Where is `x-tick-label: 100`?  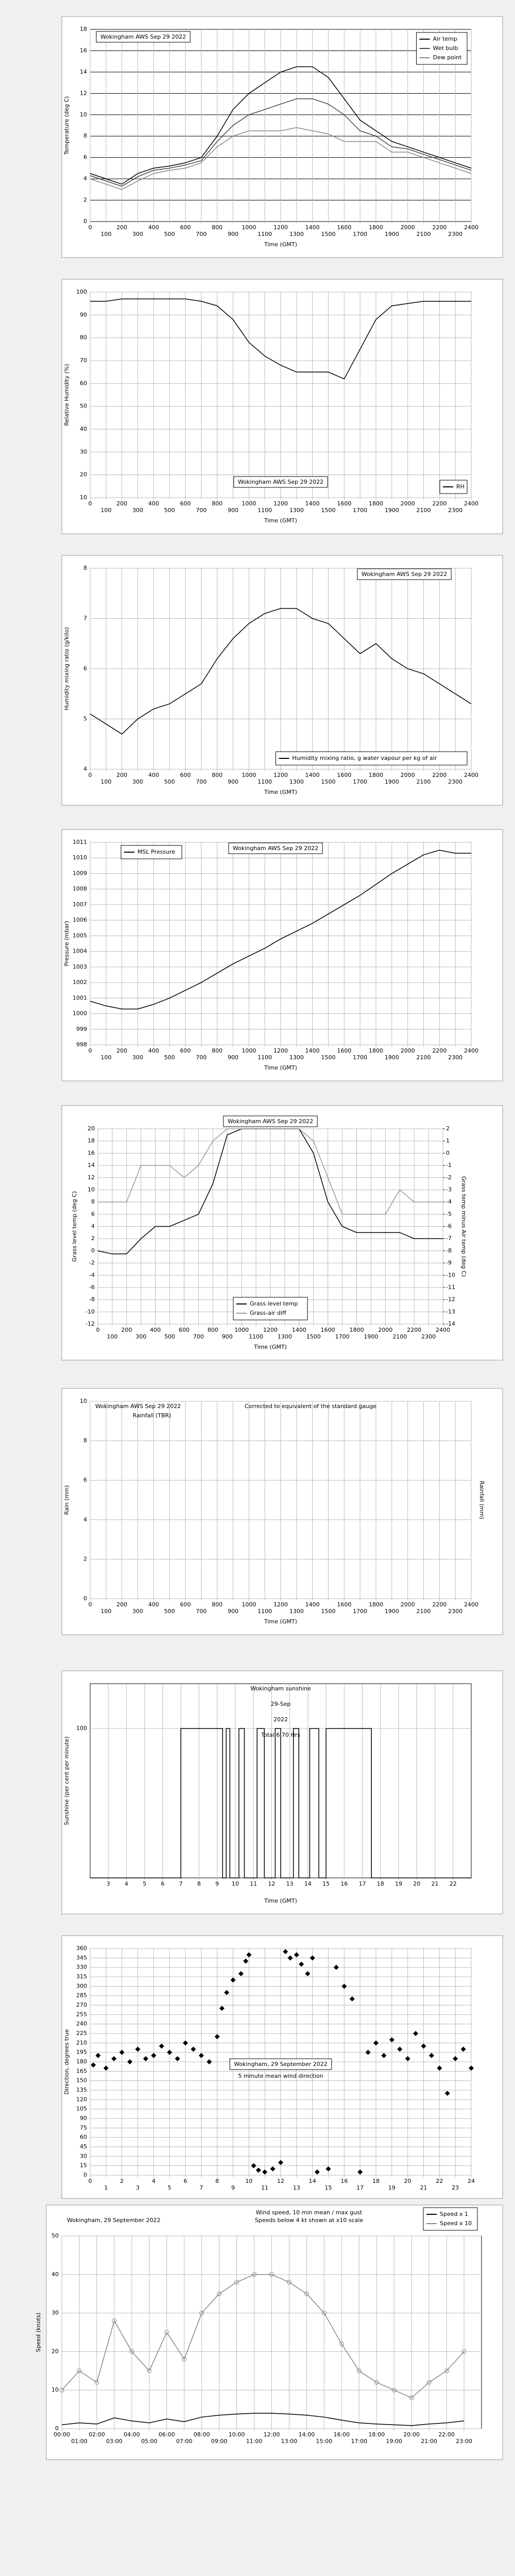
x-tick-label: 100 is located at coordinates (105, 1057).